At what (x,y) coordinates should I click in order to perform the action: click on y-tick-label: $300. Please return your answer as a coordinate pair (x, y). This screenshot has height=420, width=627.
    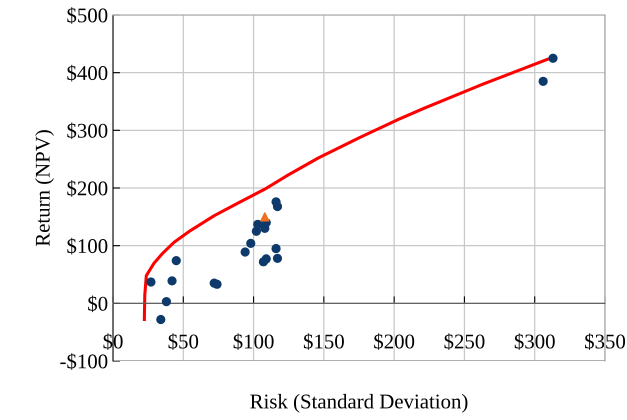
    Looking at the image, I should click on (87, 131).